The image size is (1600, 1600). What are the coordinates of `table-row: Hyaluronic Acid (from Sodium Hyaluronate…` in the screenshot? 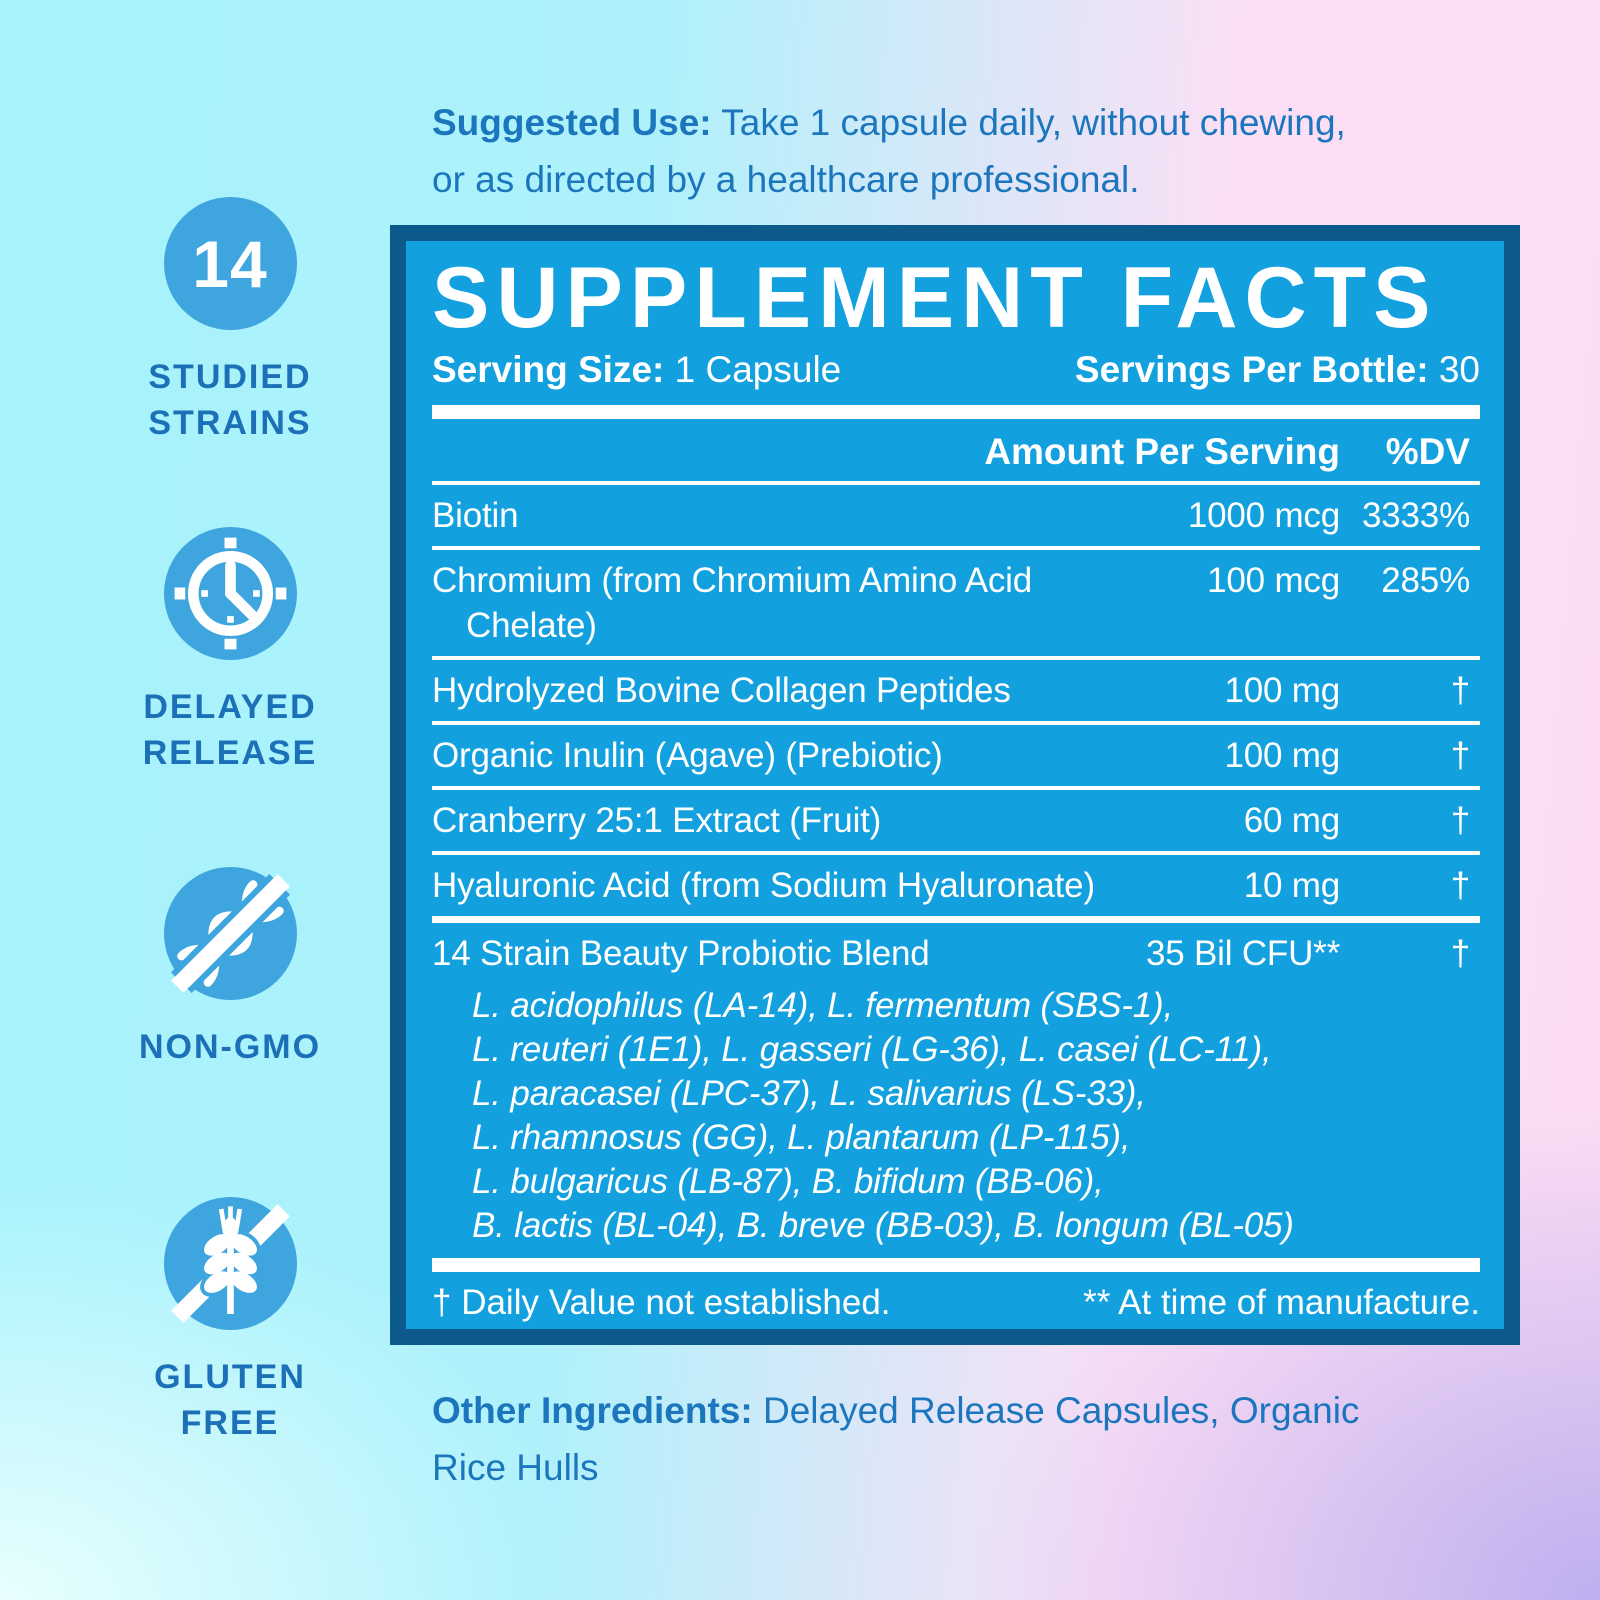 It's located at (951, 885).